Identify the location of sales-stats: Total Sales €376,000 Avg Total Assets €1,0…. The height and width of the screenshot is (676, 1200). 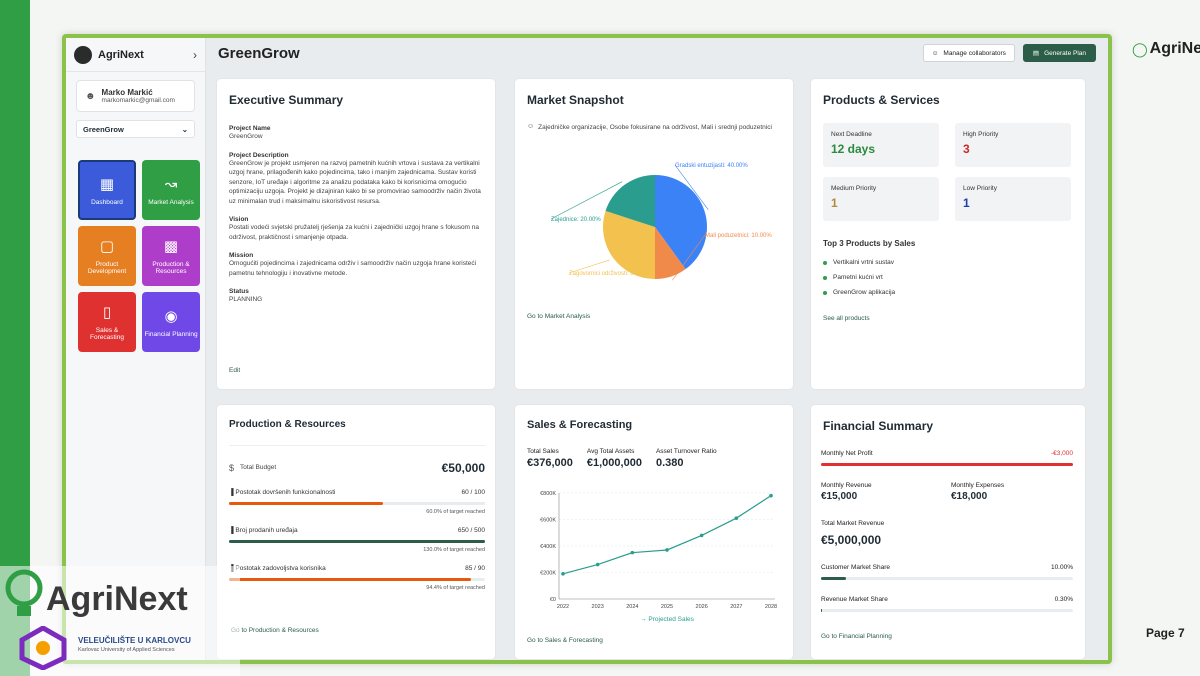
(622, 458).